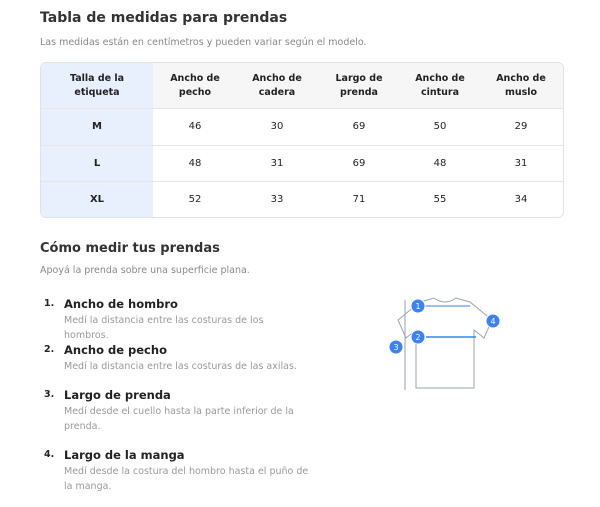 The image size is (600, 507). Describe the element at coordinates (49, 454) in the screenshot. I see `step-number: 4.` at that location.